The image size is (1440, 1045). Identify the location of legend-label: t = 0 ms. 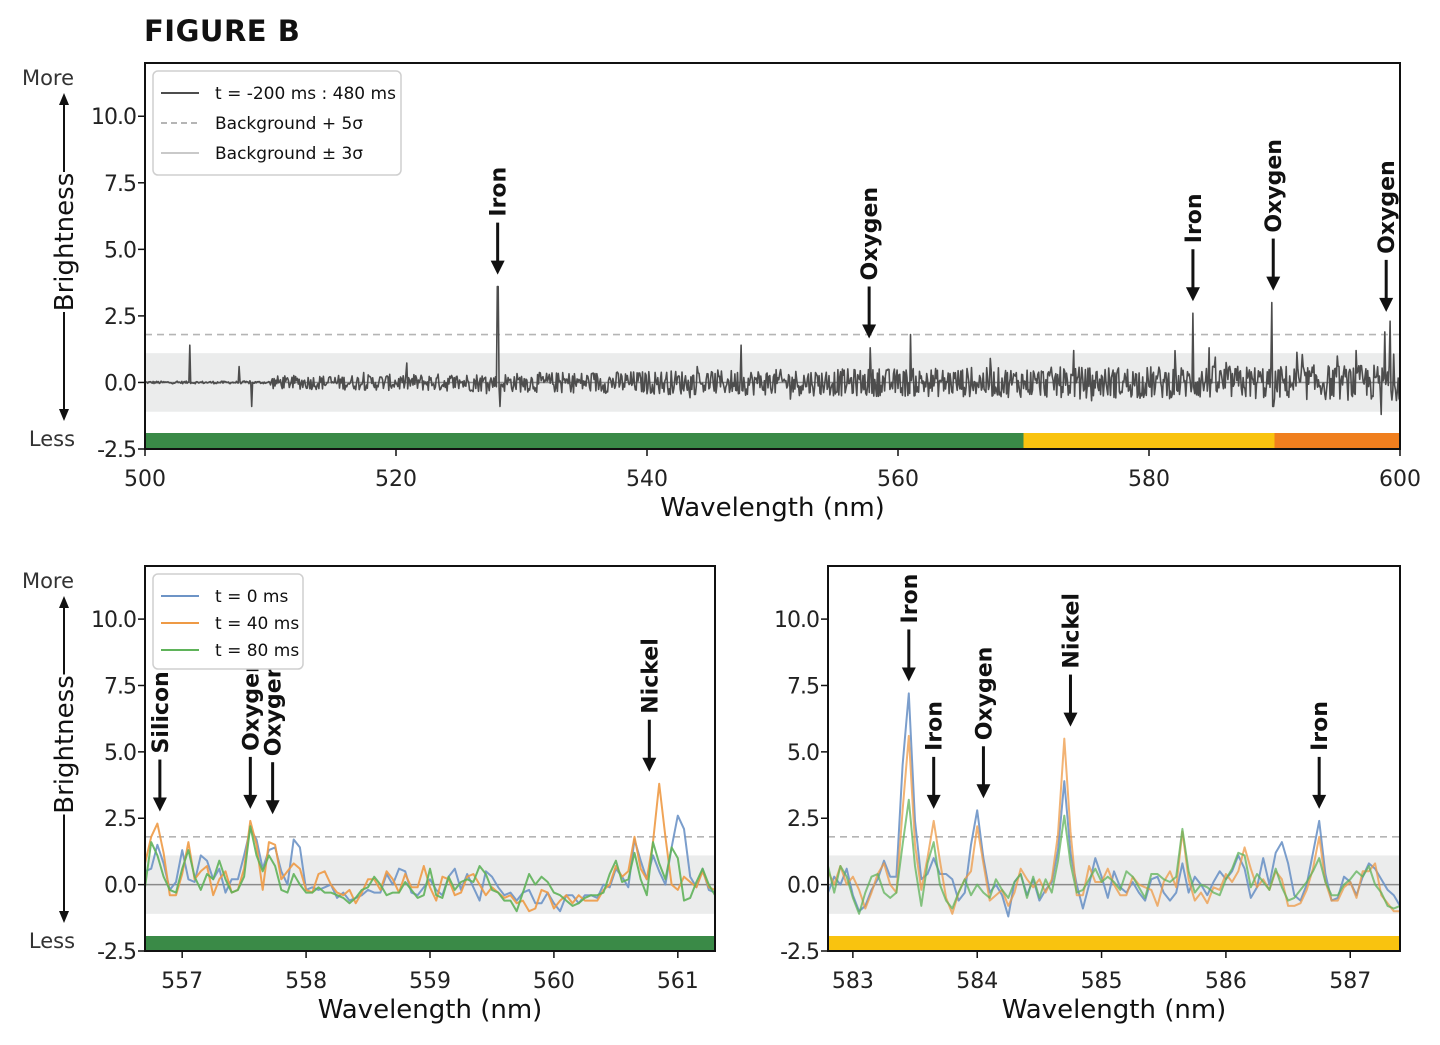
(251, 597).